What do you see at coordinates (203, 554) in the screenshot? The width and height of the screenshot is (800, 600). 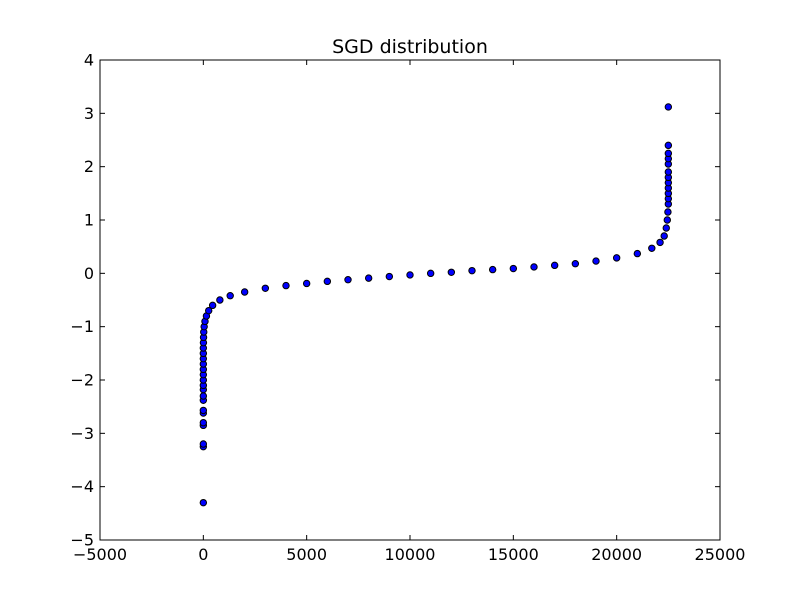 I see `x-tick-label: 0` at bounding box center [203, 554].